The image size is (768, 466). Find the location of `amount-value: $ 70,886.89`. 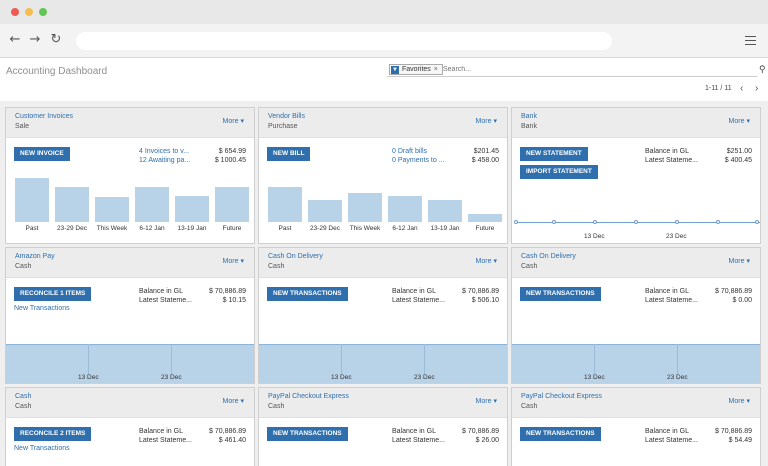

amount-value: $ 70,886.89 is located at coordinates (480, 291).